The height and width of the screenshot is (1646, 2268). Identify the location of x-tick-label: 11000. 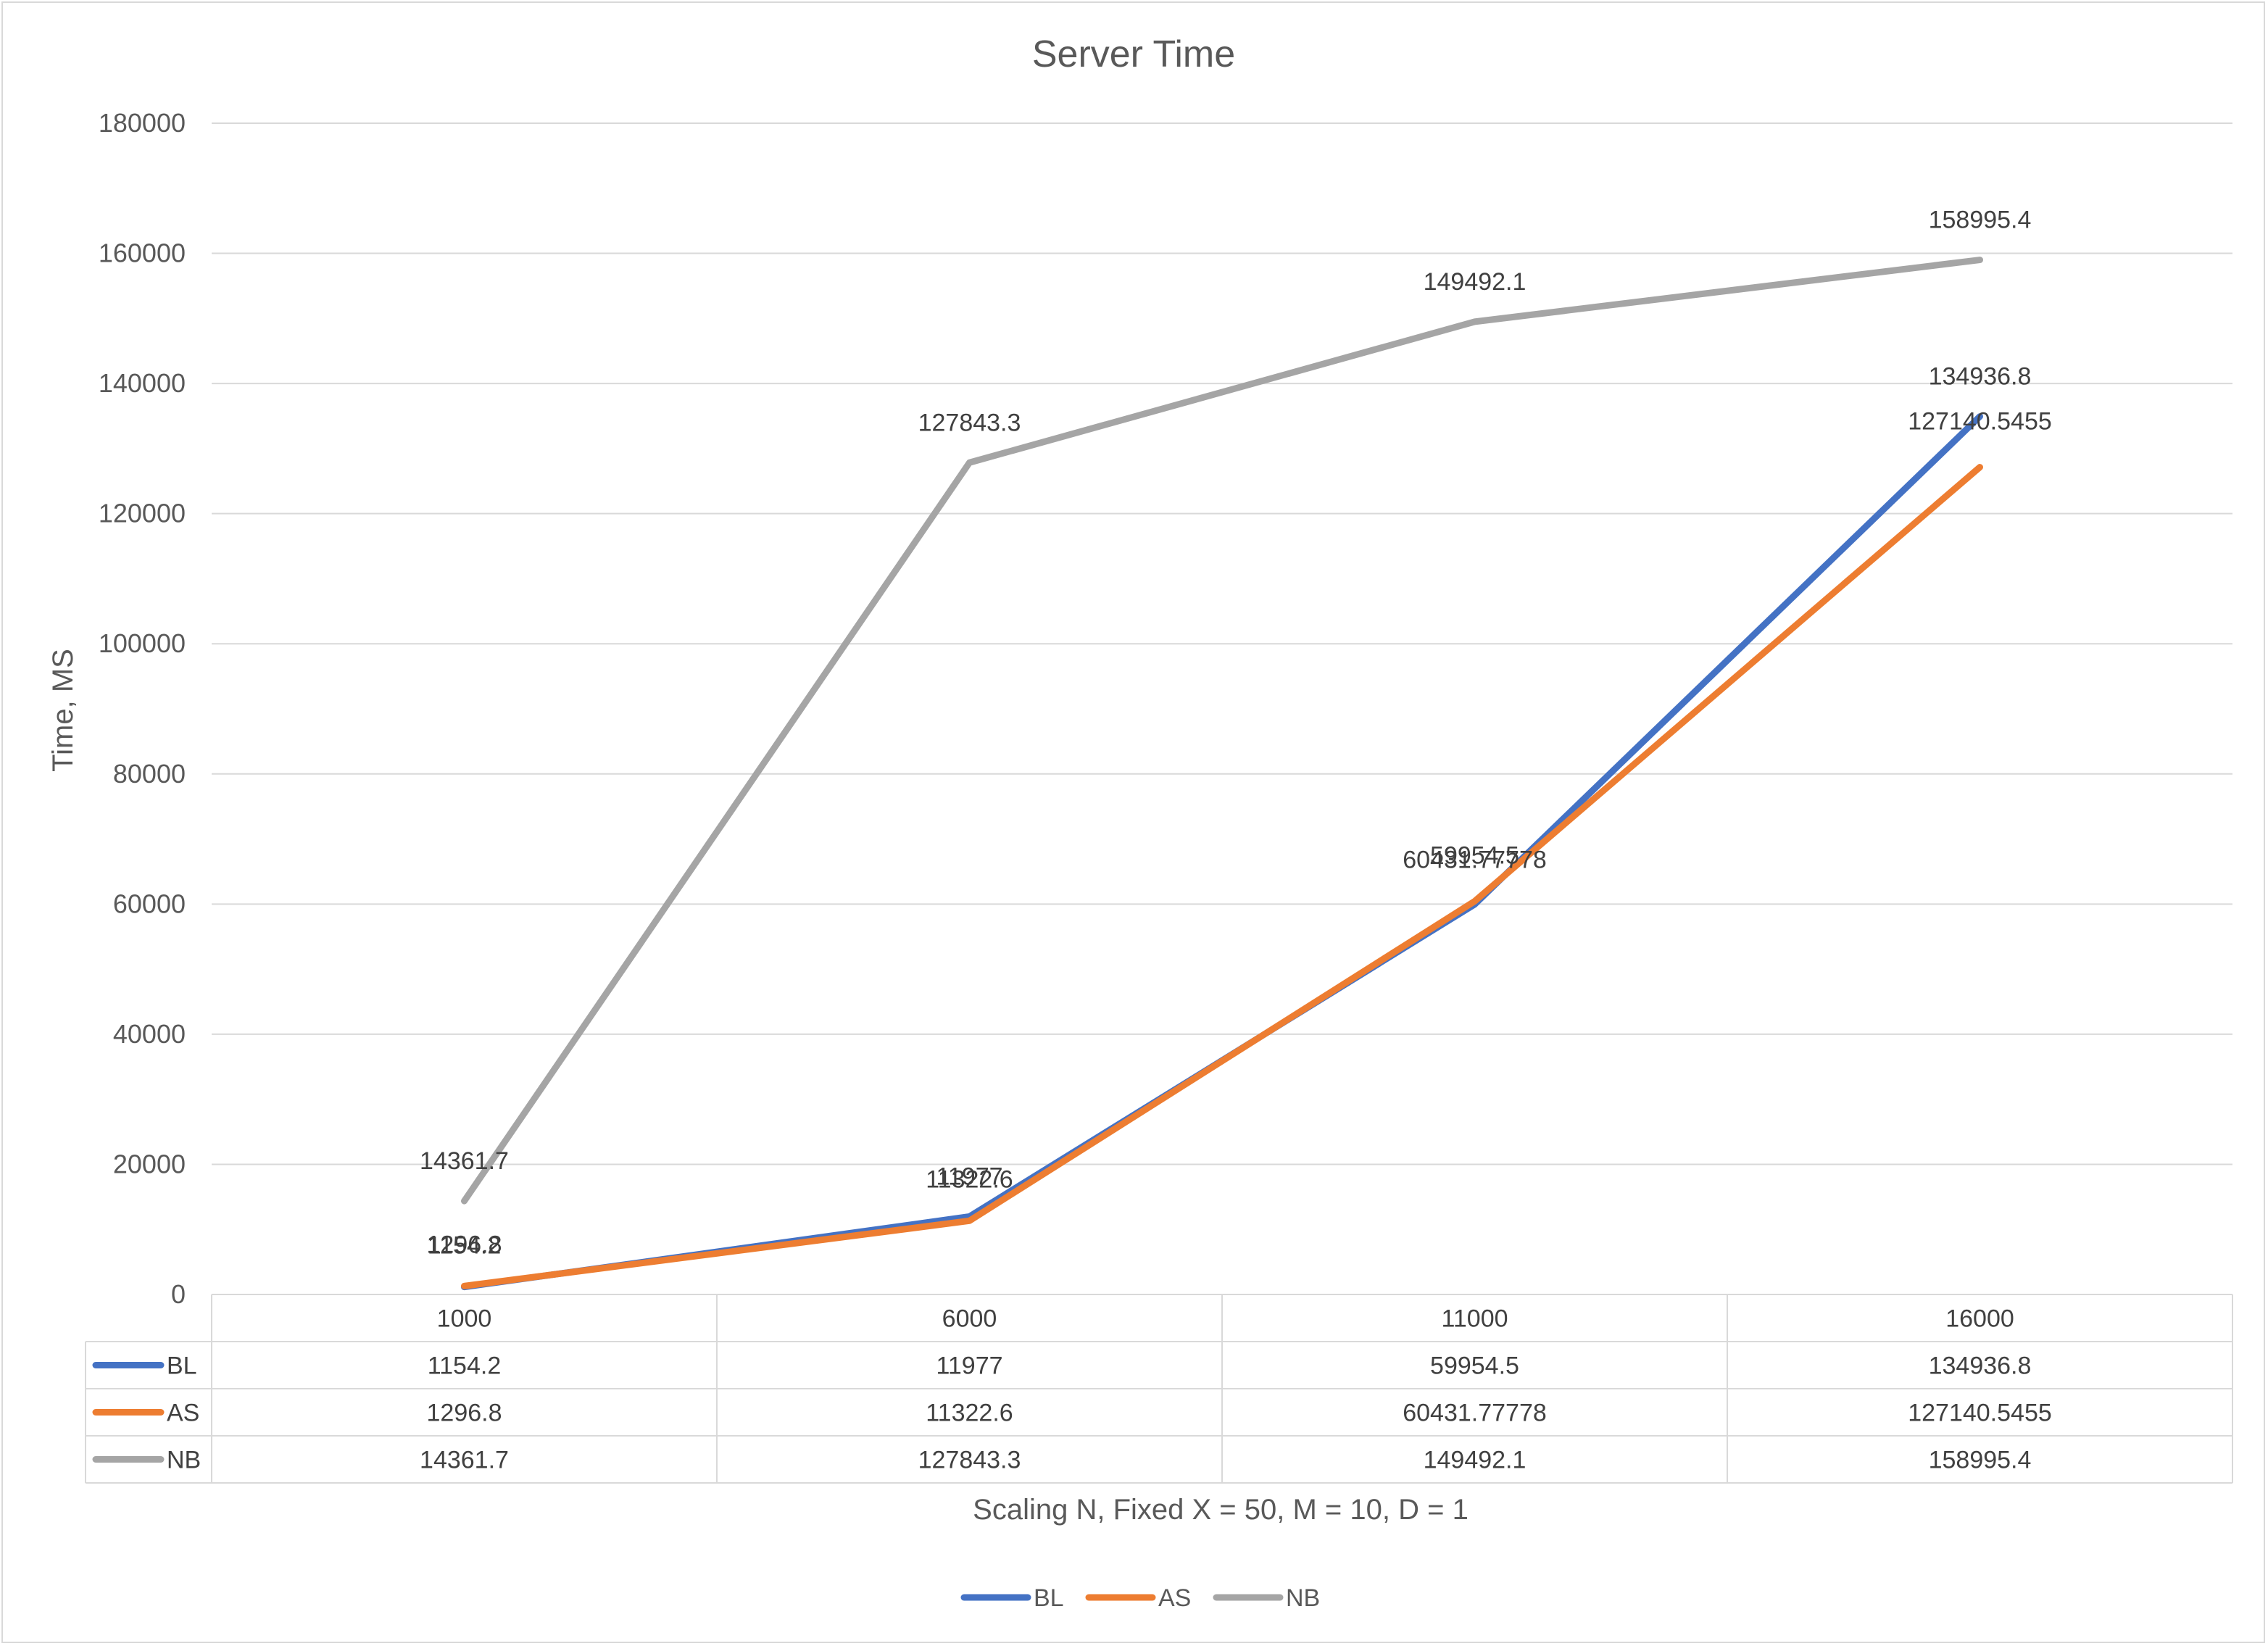
(1474, 1319).